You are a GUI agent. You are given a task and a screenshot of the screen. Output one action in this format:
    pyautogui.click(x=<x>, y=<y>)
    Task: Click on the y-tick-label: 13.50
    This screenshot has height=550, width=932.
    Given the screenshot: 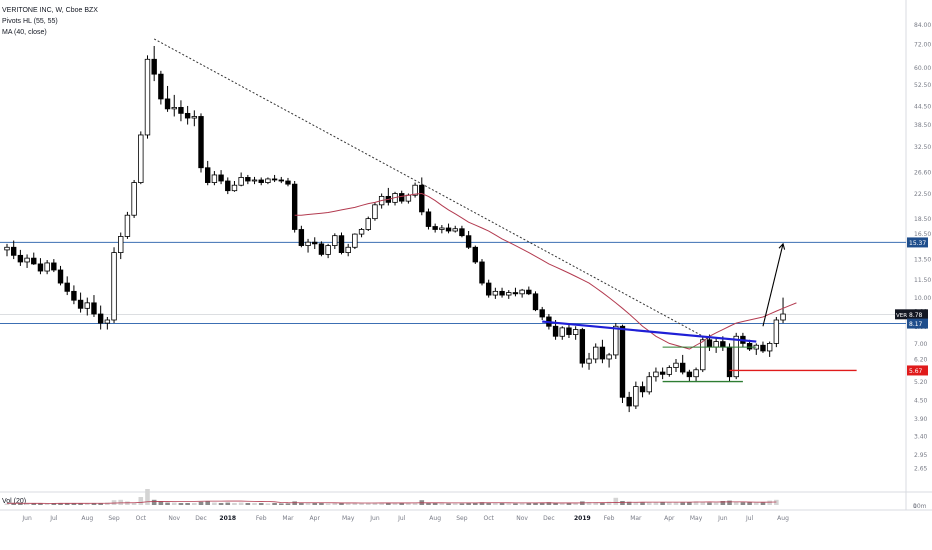 What is the action you would take?
    pyautogui.click(x=922, y=260)
    